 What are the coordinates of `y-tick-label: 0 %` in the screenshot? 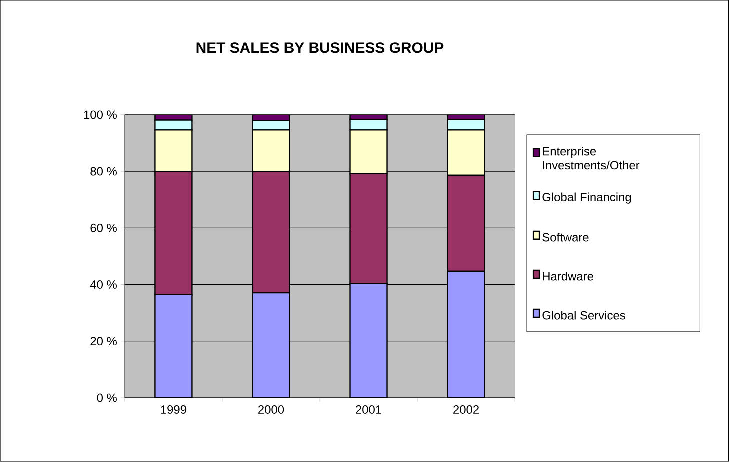 It's located at (107, 398).